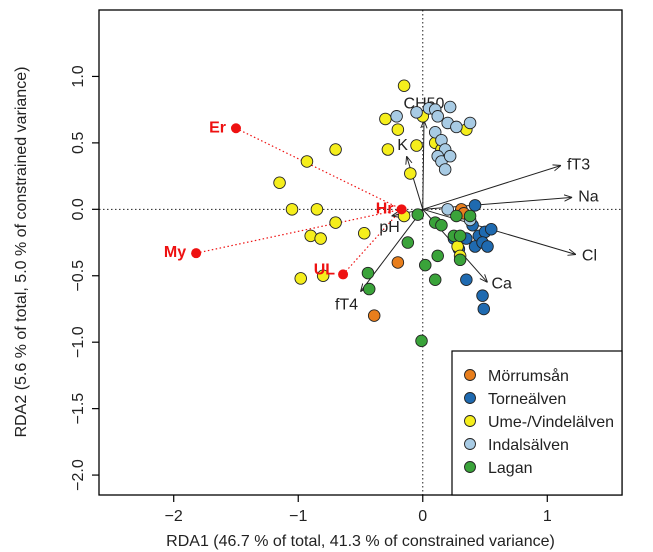 This screenshot has width=653, height=552. I want to click on y-tick-label: −2.0, so click(78, 475).